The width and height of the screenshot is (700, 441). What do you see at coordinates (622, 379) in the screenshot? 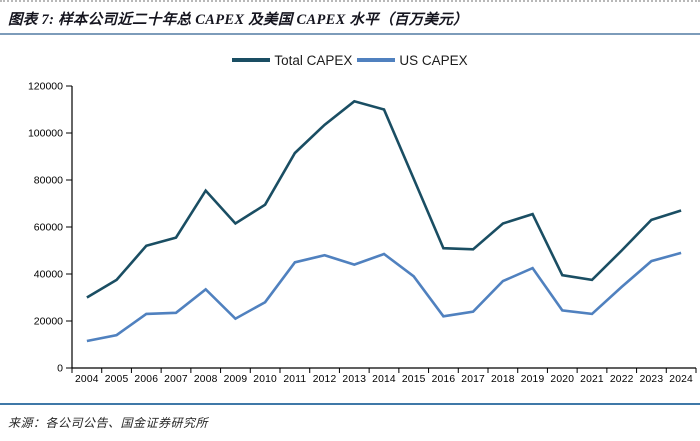
I see `svg-text: 2022` at bounding box center [622, 379].